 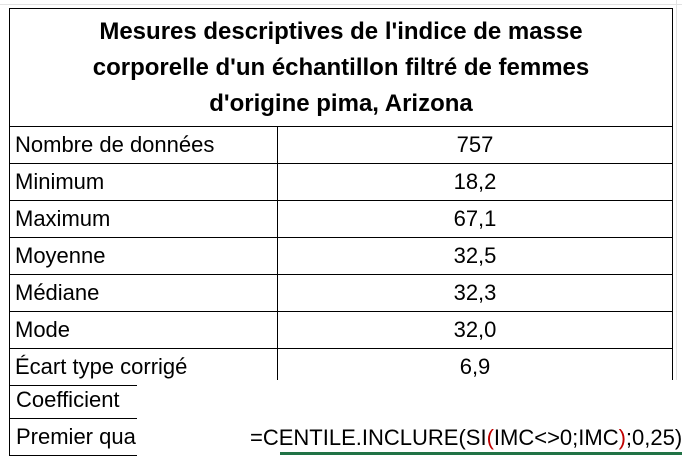 I want to click on label-cell-premier-quartile: Premier qua, so click(x=73, y=437).